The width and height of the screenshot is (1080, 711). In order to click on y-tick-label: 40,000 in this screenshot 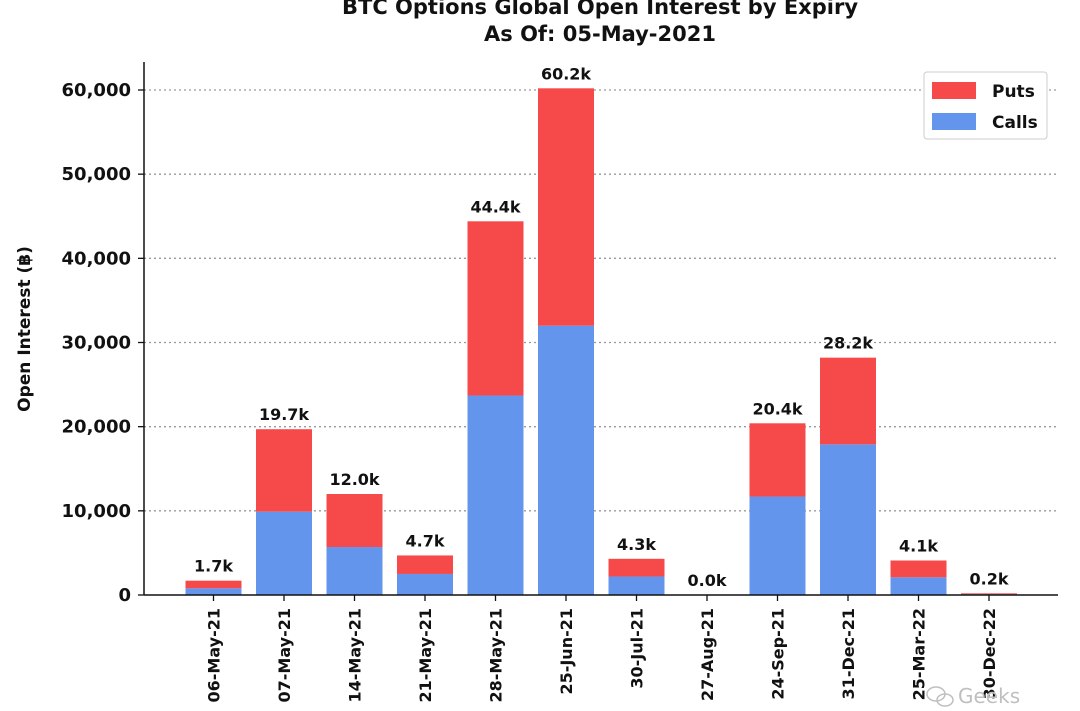, I will do `click(96, 258)`.